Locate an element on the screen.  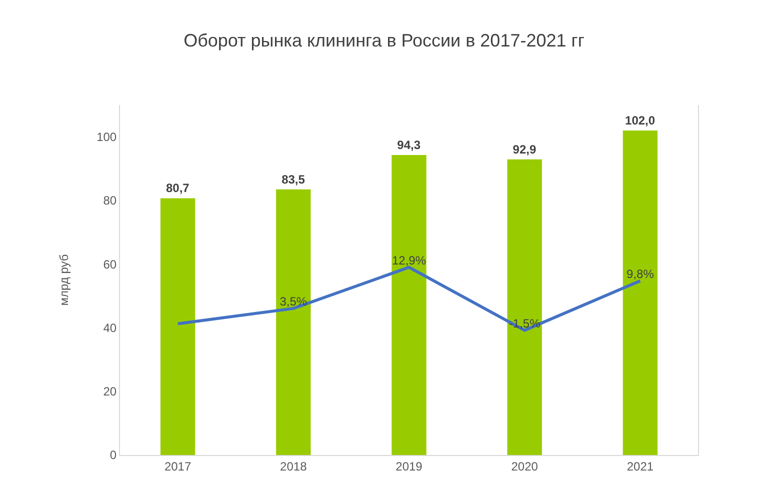
data-label: 92,9 is located at coordinates (524, 149).